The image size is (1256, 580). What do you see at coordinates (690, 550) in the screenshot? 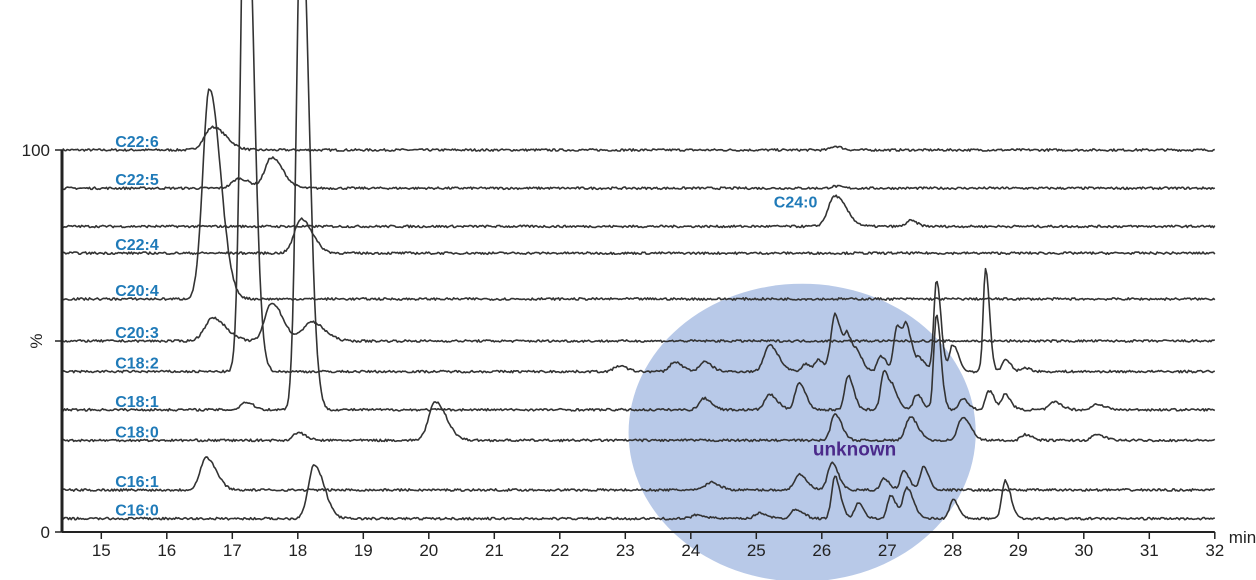
I see `x-tick-label-24: 24` at bounding box center [690, 550].